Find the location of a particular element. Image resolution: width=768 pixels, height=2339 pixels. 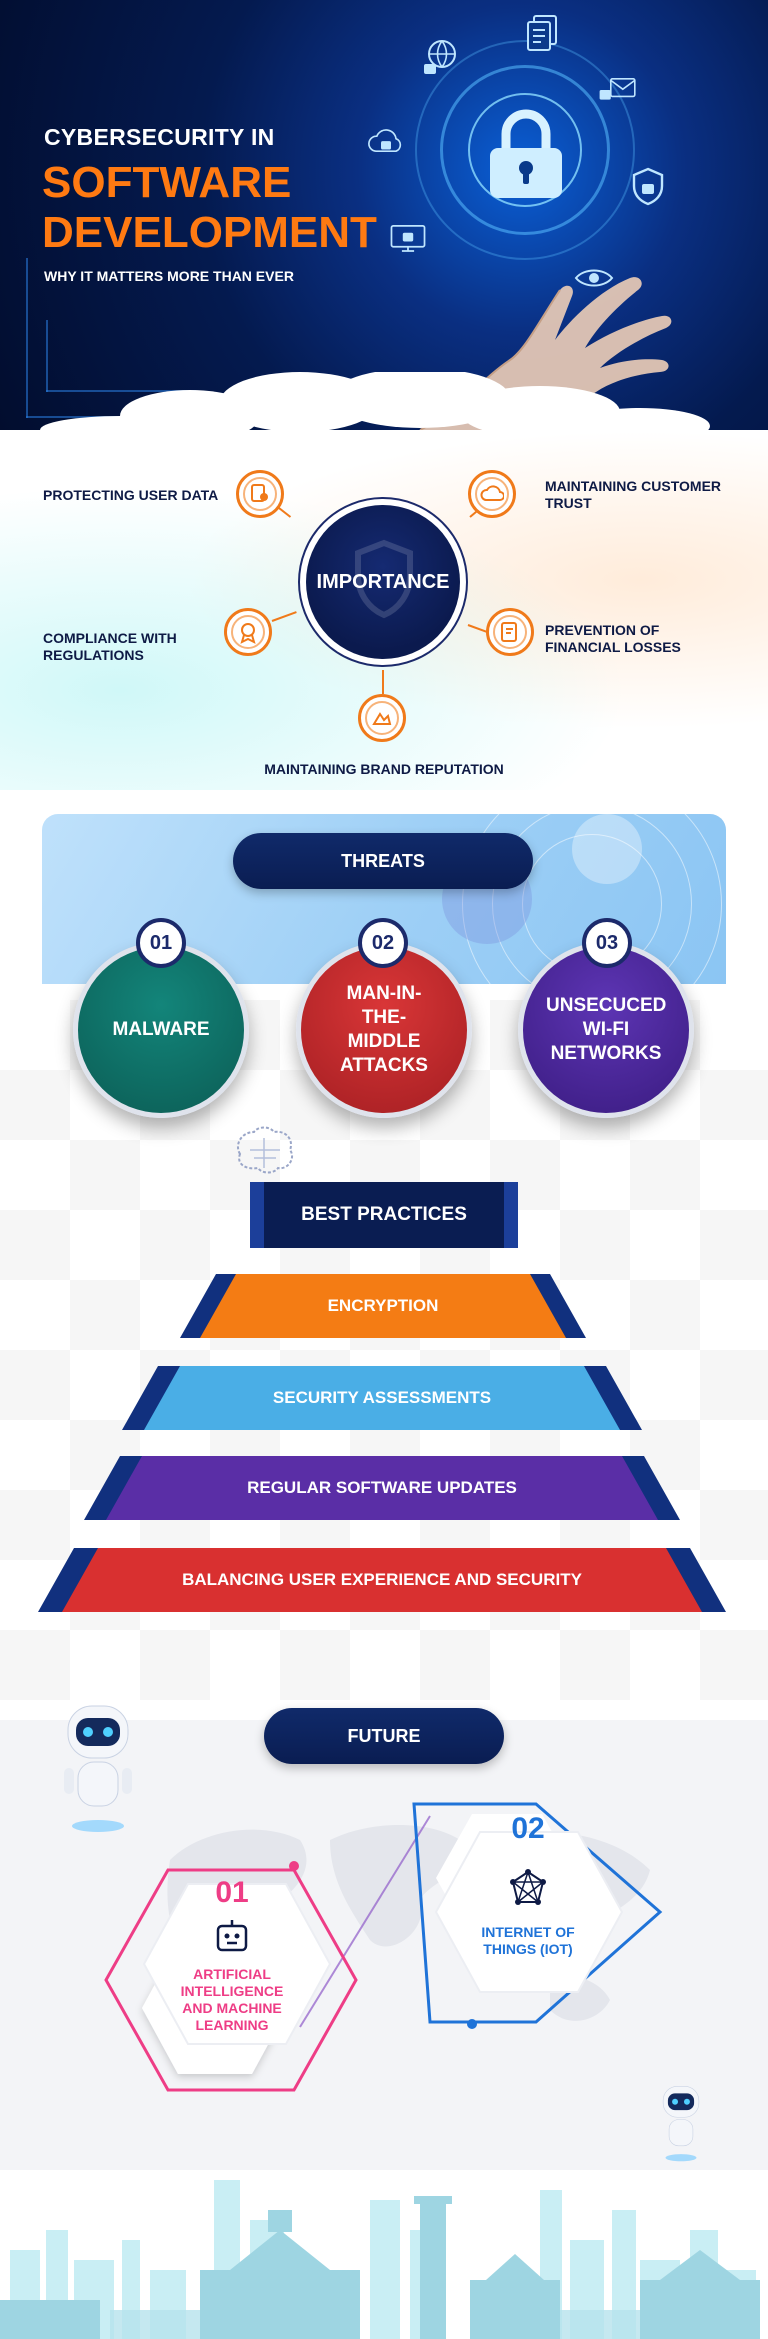

practice-security-assessments: SECURITY ASSESSMENTS is located at coordinates (382, 1398).